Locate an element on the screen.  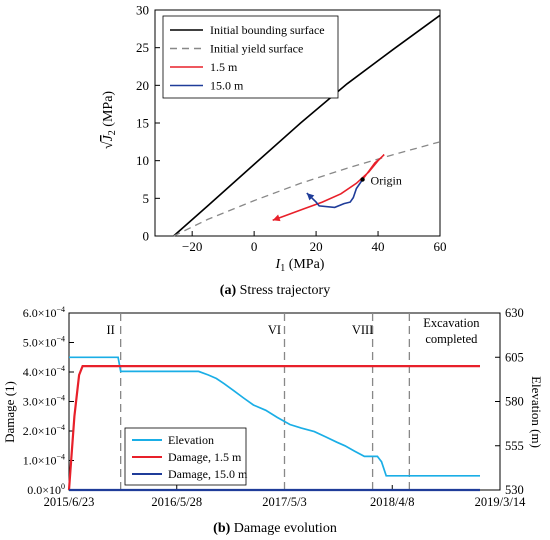
y2-tick-label-b: 605 is located at coordinates (514, 357).